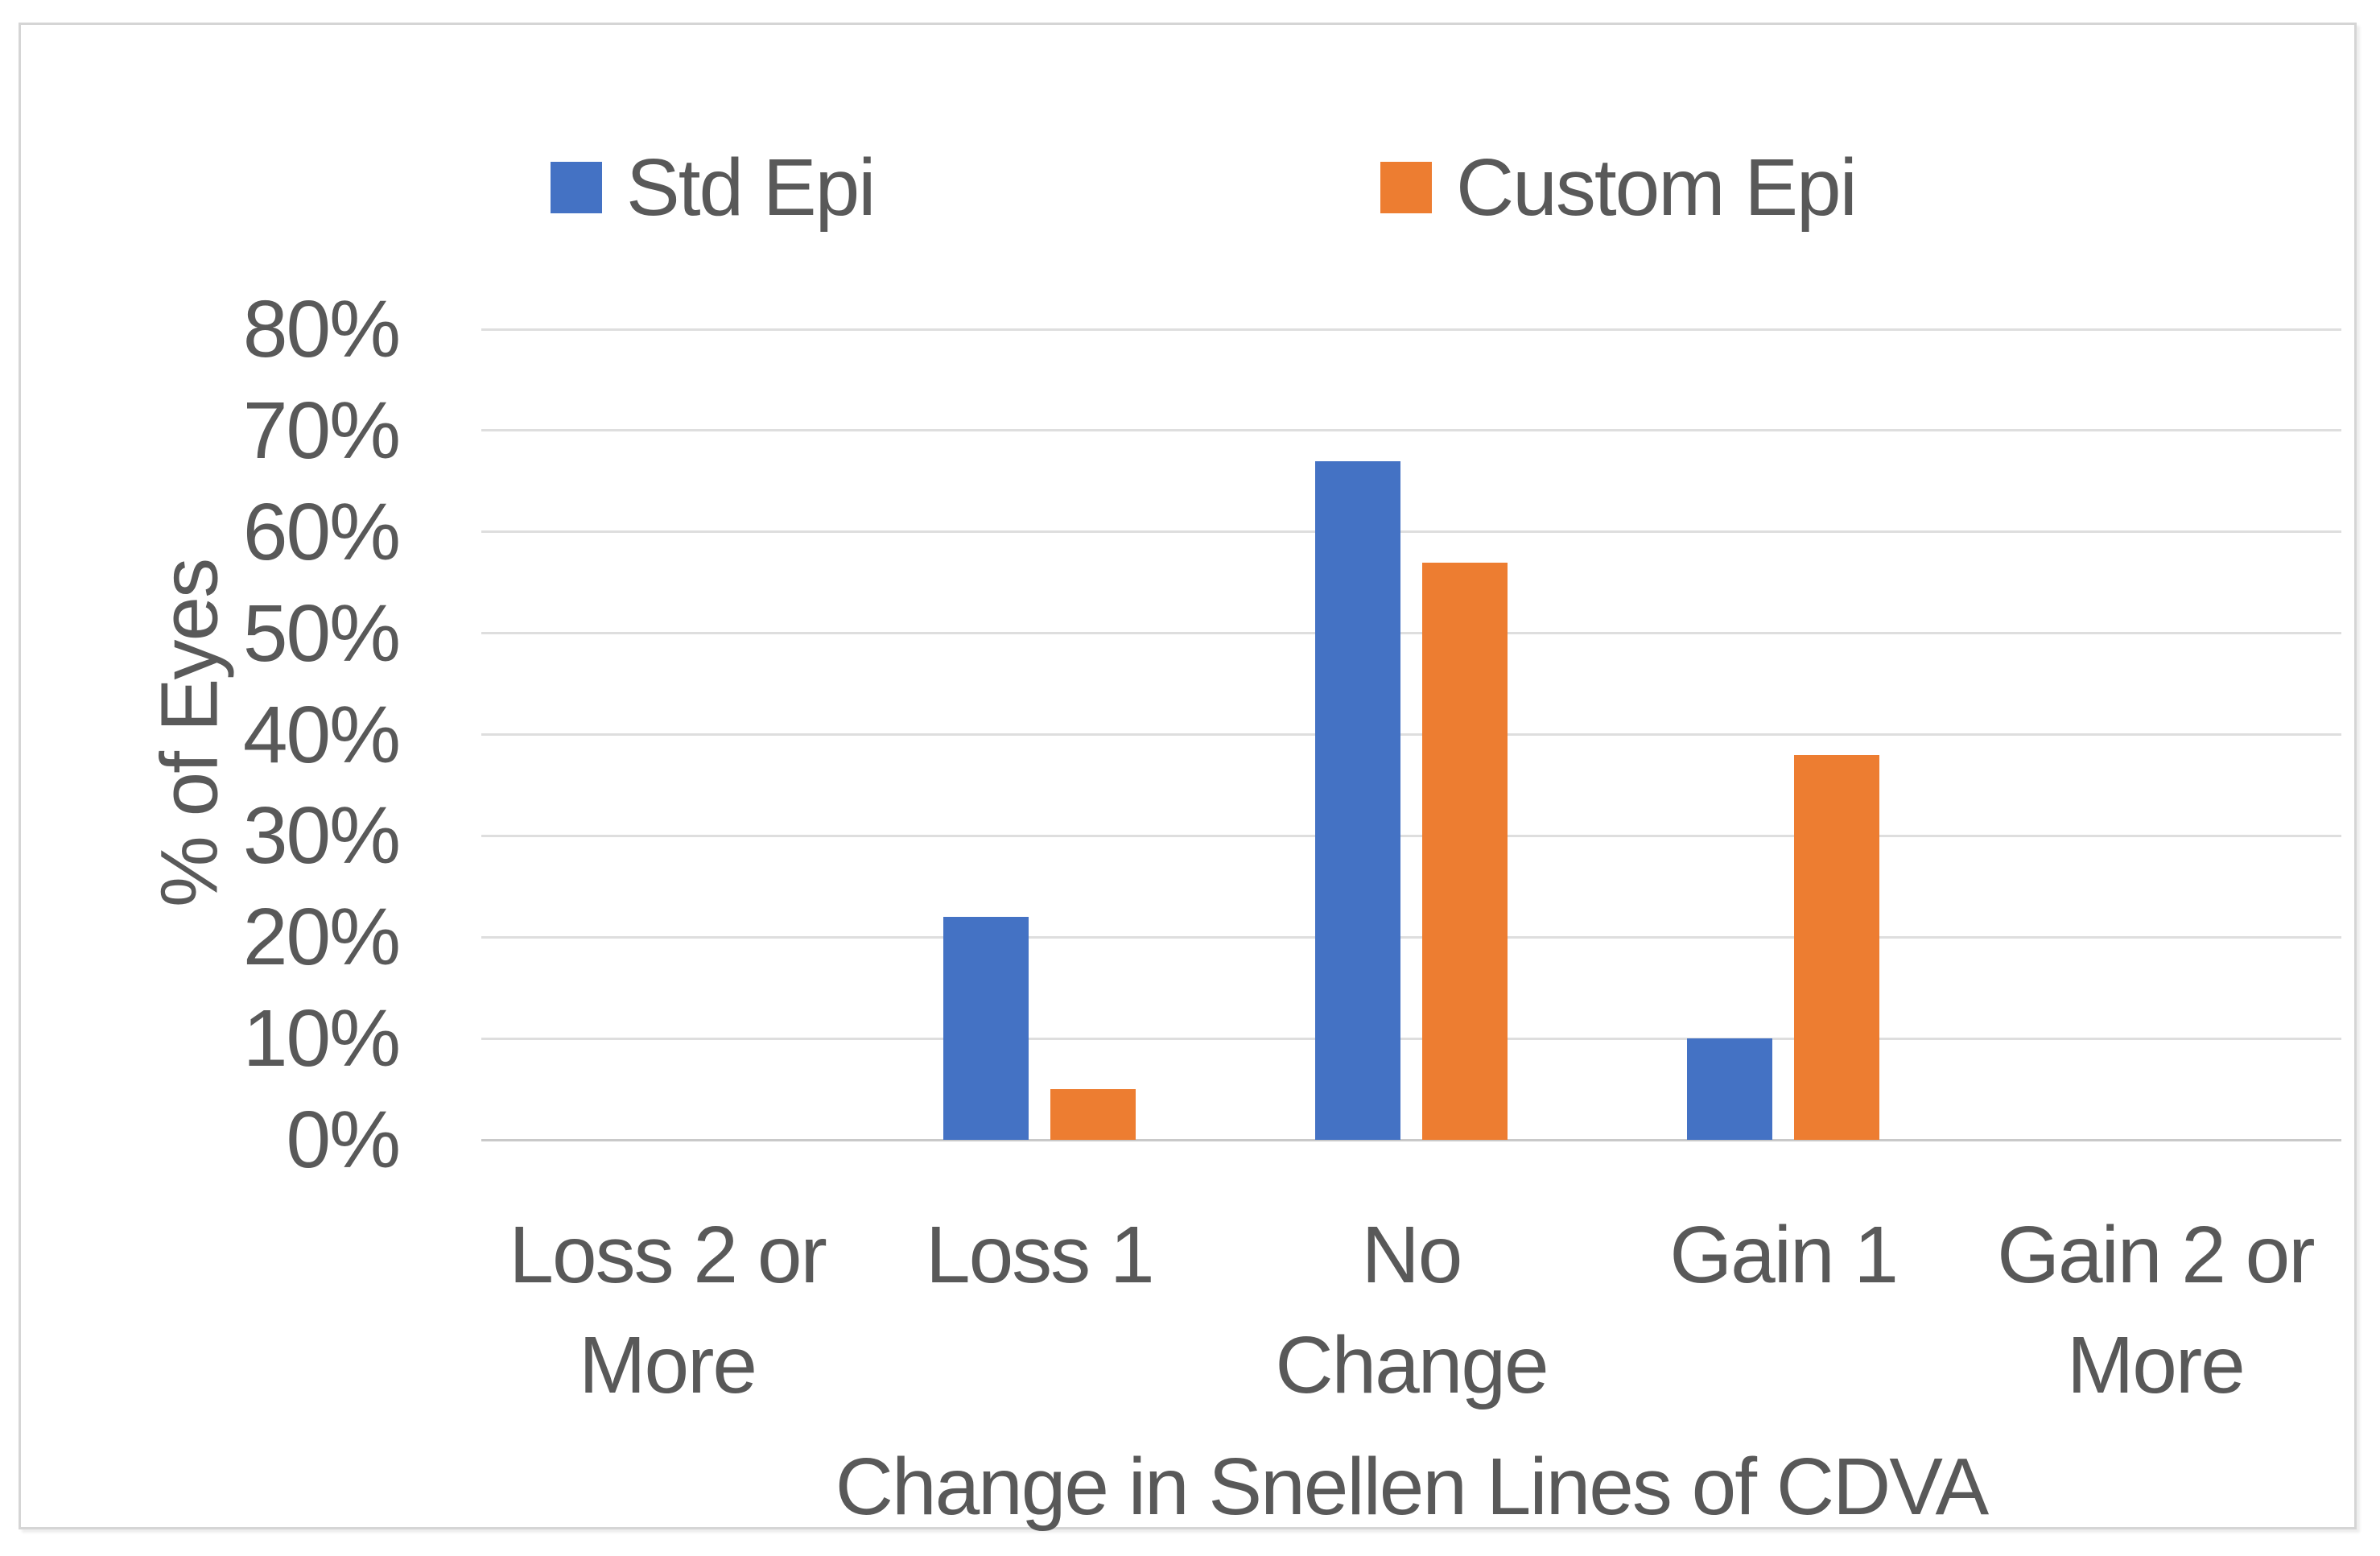 The image size is (2380, 1556). What do you see at coordinates (321, 531) in the screenshot?
I see `y-tick-label-60: 60%` at bounding box center [321, 531].